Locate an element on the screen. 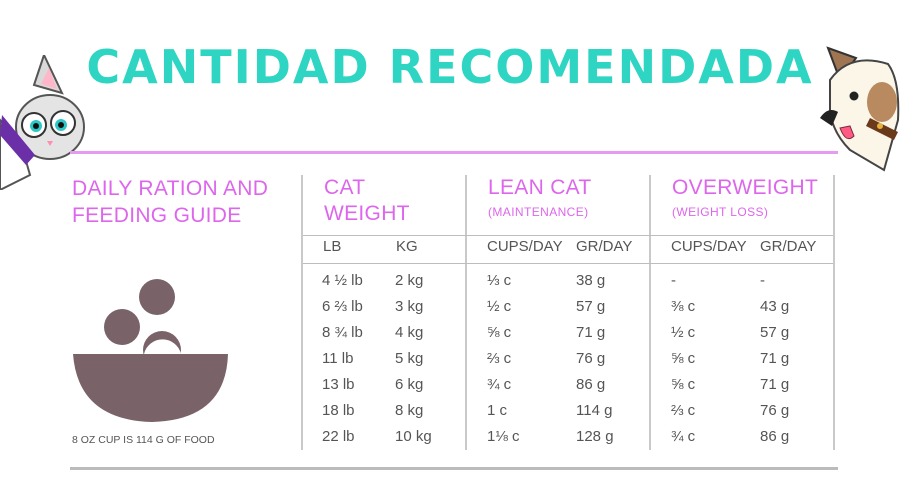  cell-lean-cups: ⅝ c is located at coordinates (499, 332).